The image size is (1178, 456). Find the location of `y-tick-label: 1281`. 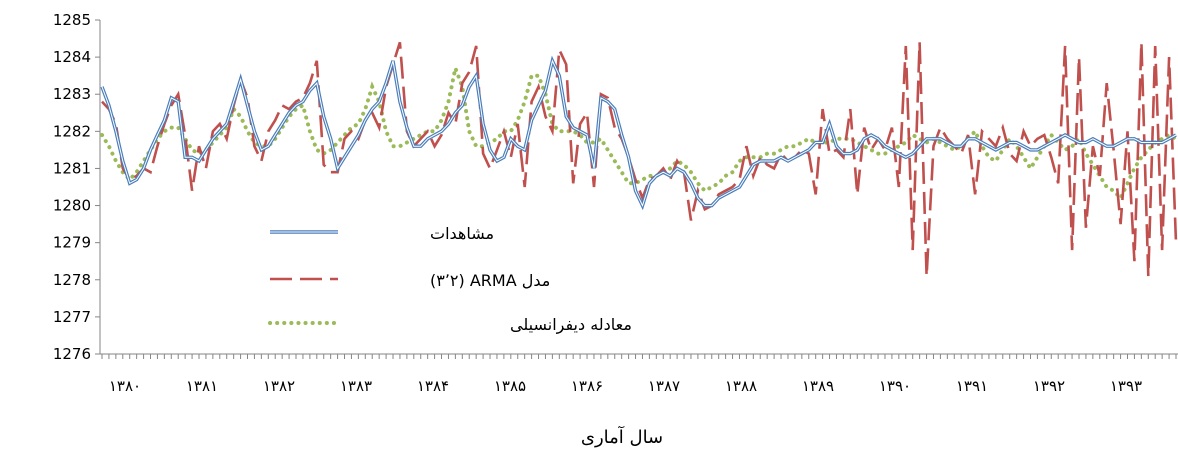

y-tick-label: 1281 is located at coordinates (72, 168).